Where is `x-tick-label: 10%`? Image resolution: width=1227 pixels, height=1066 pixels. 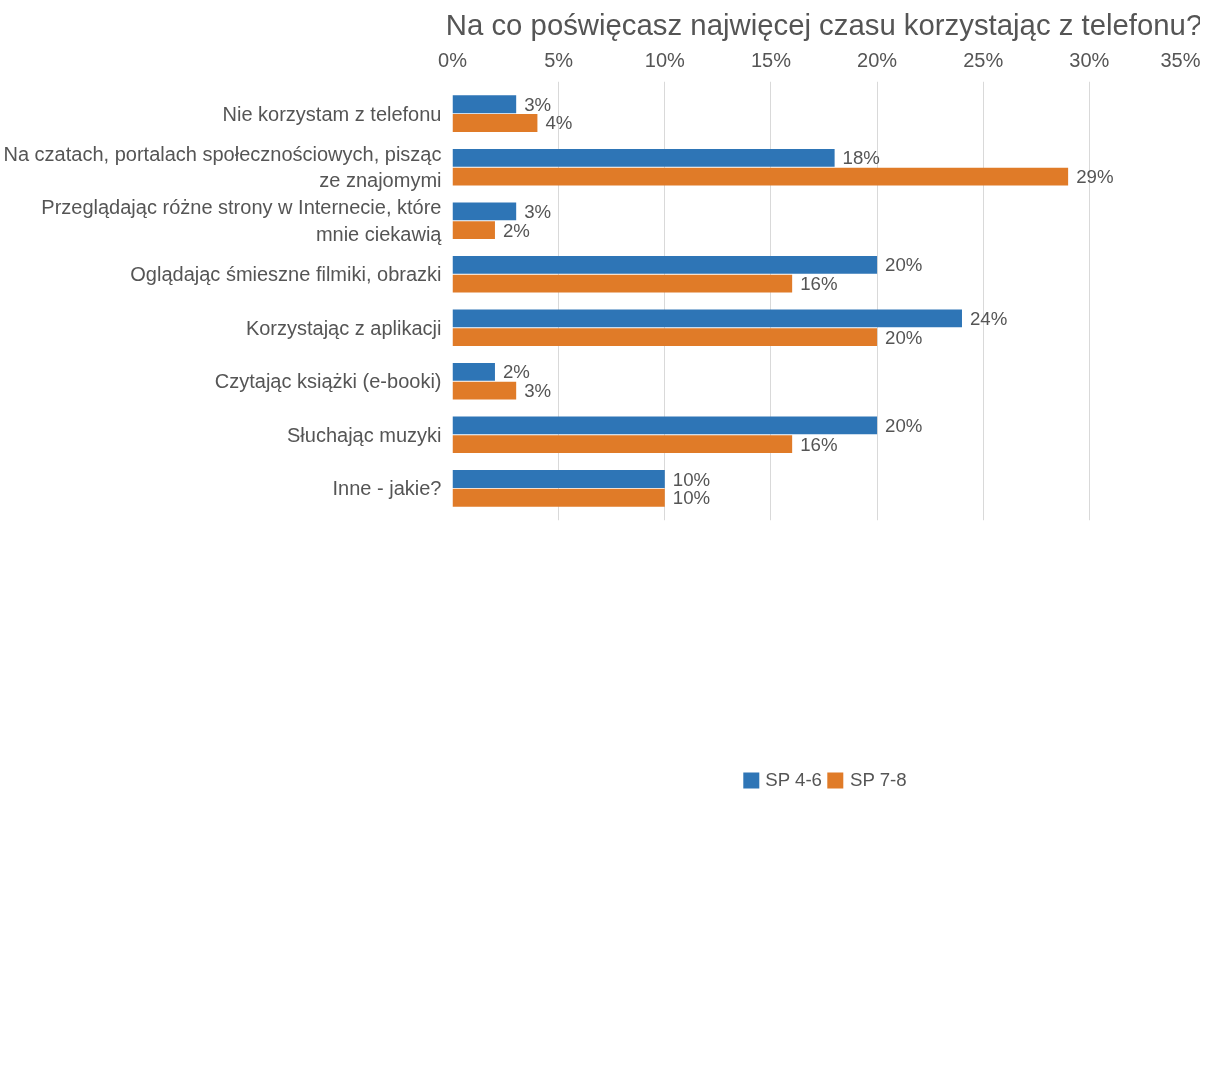 x-tick-label: 10% is located at coordinates (665, 59).